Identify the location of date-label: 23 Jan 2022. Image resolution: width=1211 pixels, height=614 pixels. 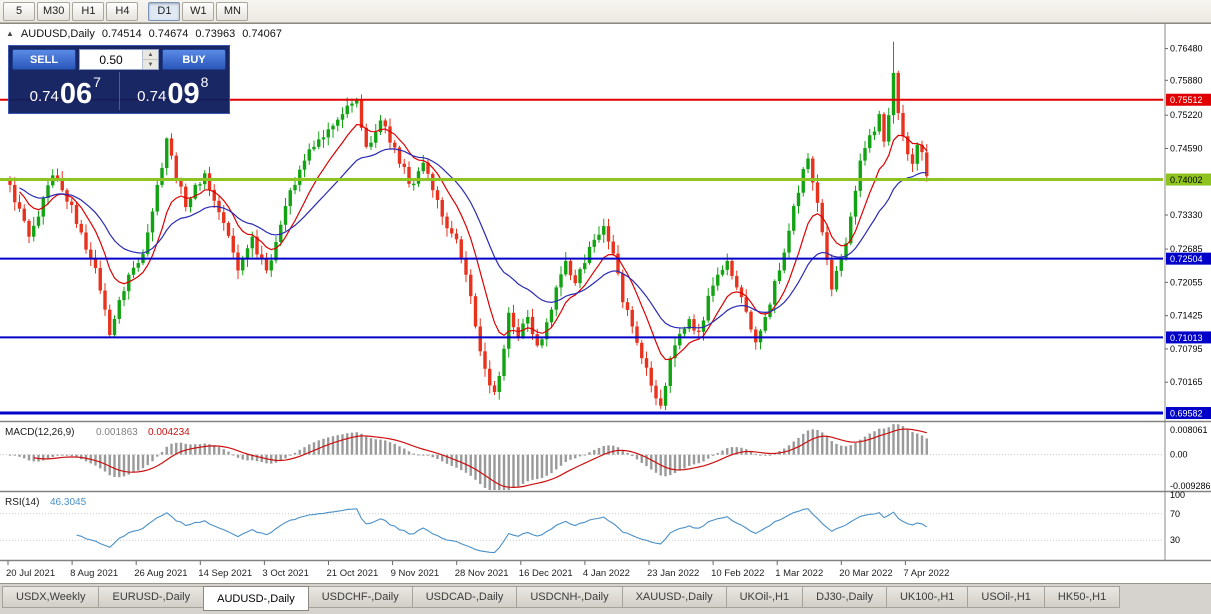
(673, 573).